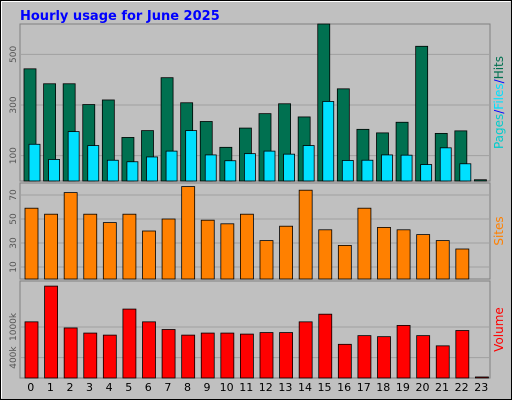 This screenshot has width=512, height=400. What do you see at coordinates (442, 387) in the screenshot?
I see `x-tick-label: 21` at bounding box center [442, 387].